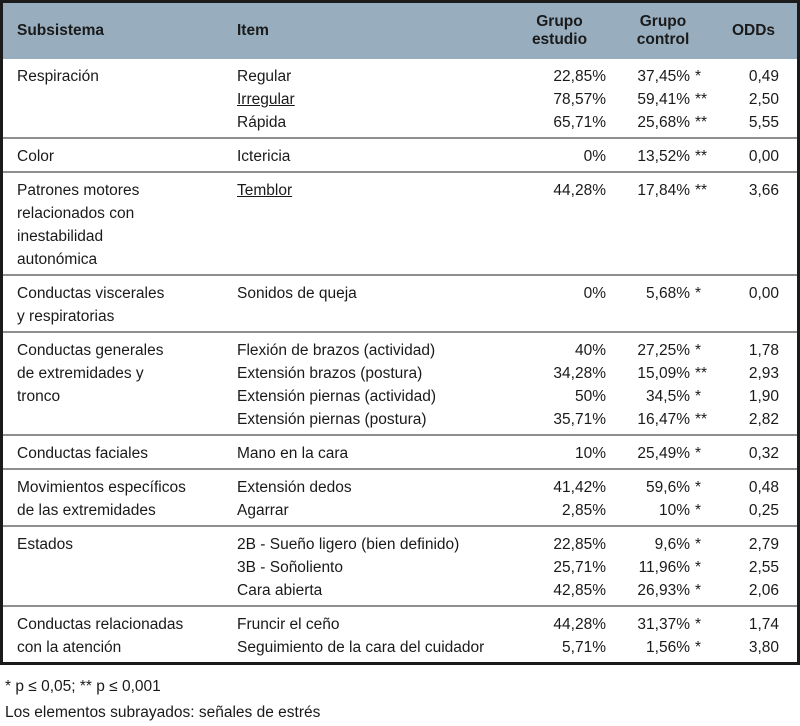 The width and height of the screenshot is (800, 726). What do you see at coordinates (663, 76) in the screenshot?
I see `grupo-control-value: 37,45%` at bounding box center [663, 76].